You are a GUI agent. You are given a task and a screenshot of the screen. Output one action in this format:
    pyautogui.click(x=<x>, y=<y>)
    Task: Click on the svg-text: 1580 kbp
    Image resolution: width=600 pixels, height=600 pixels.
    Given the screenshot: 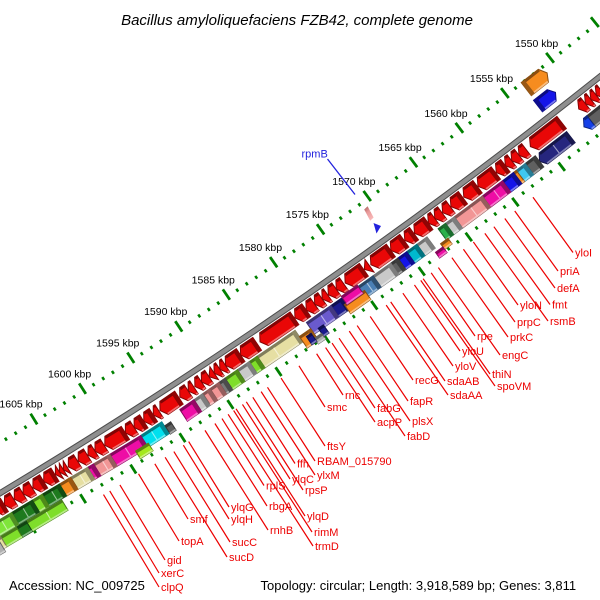 What is the action you would take?
    pyautogui.click(x=260, y=248)
    